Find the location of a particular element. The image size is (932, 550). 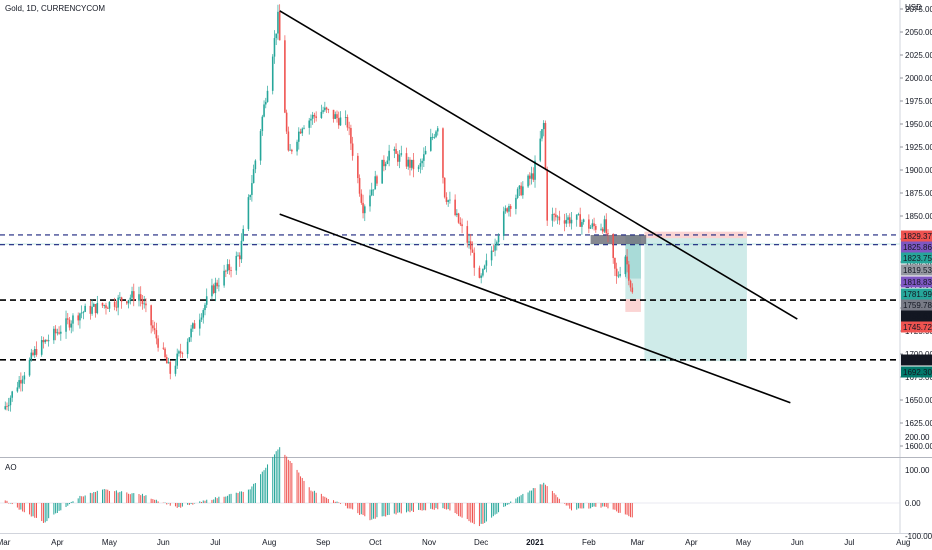

price-tick-label: 2050.00 is located at coordinates (918, 32).